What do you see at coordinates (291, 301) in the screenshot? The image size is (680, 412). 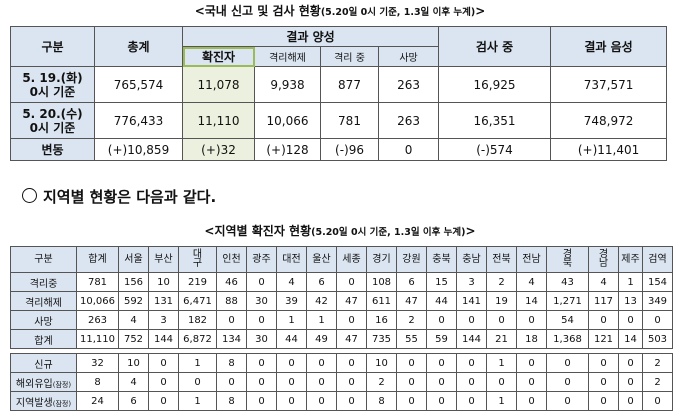 I see `cell: 39` at bounding box center [291, 301].